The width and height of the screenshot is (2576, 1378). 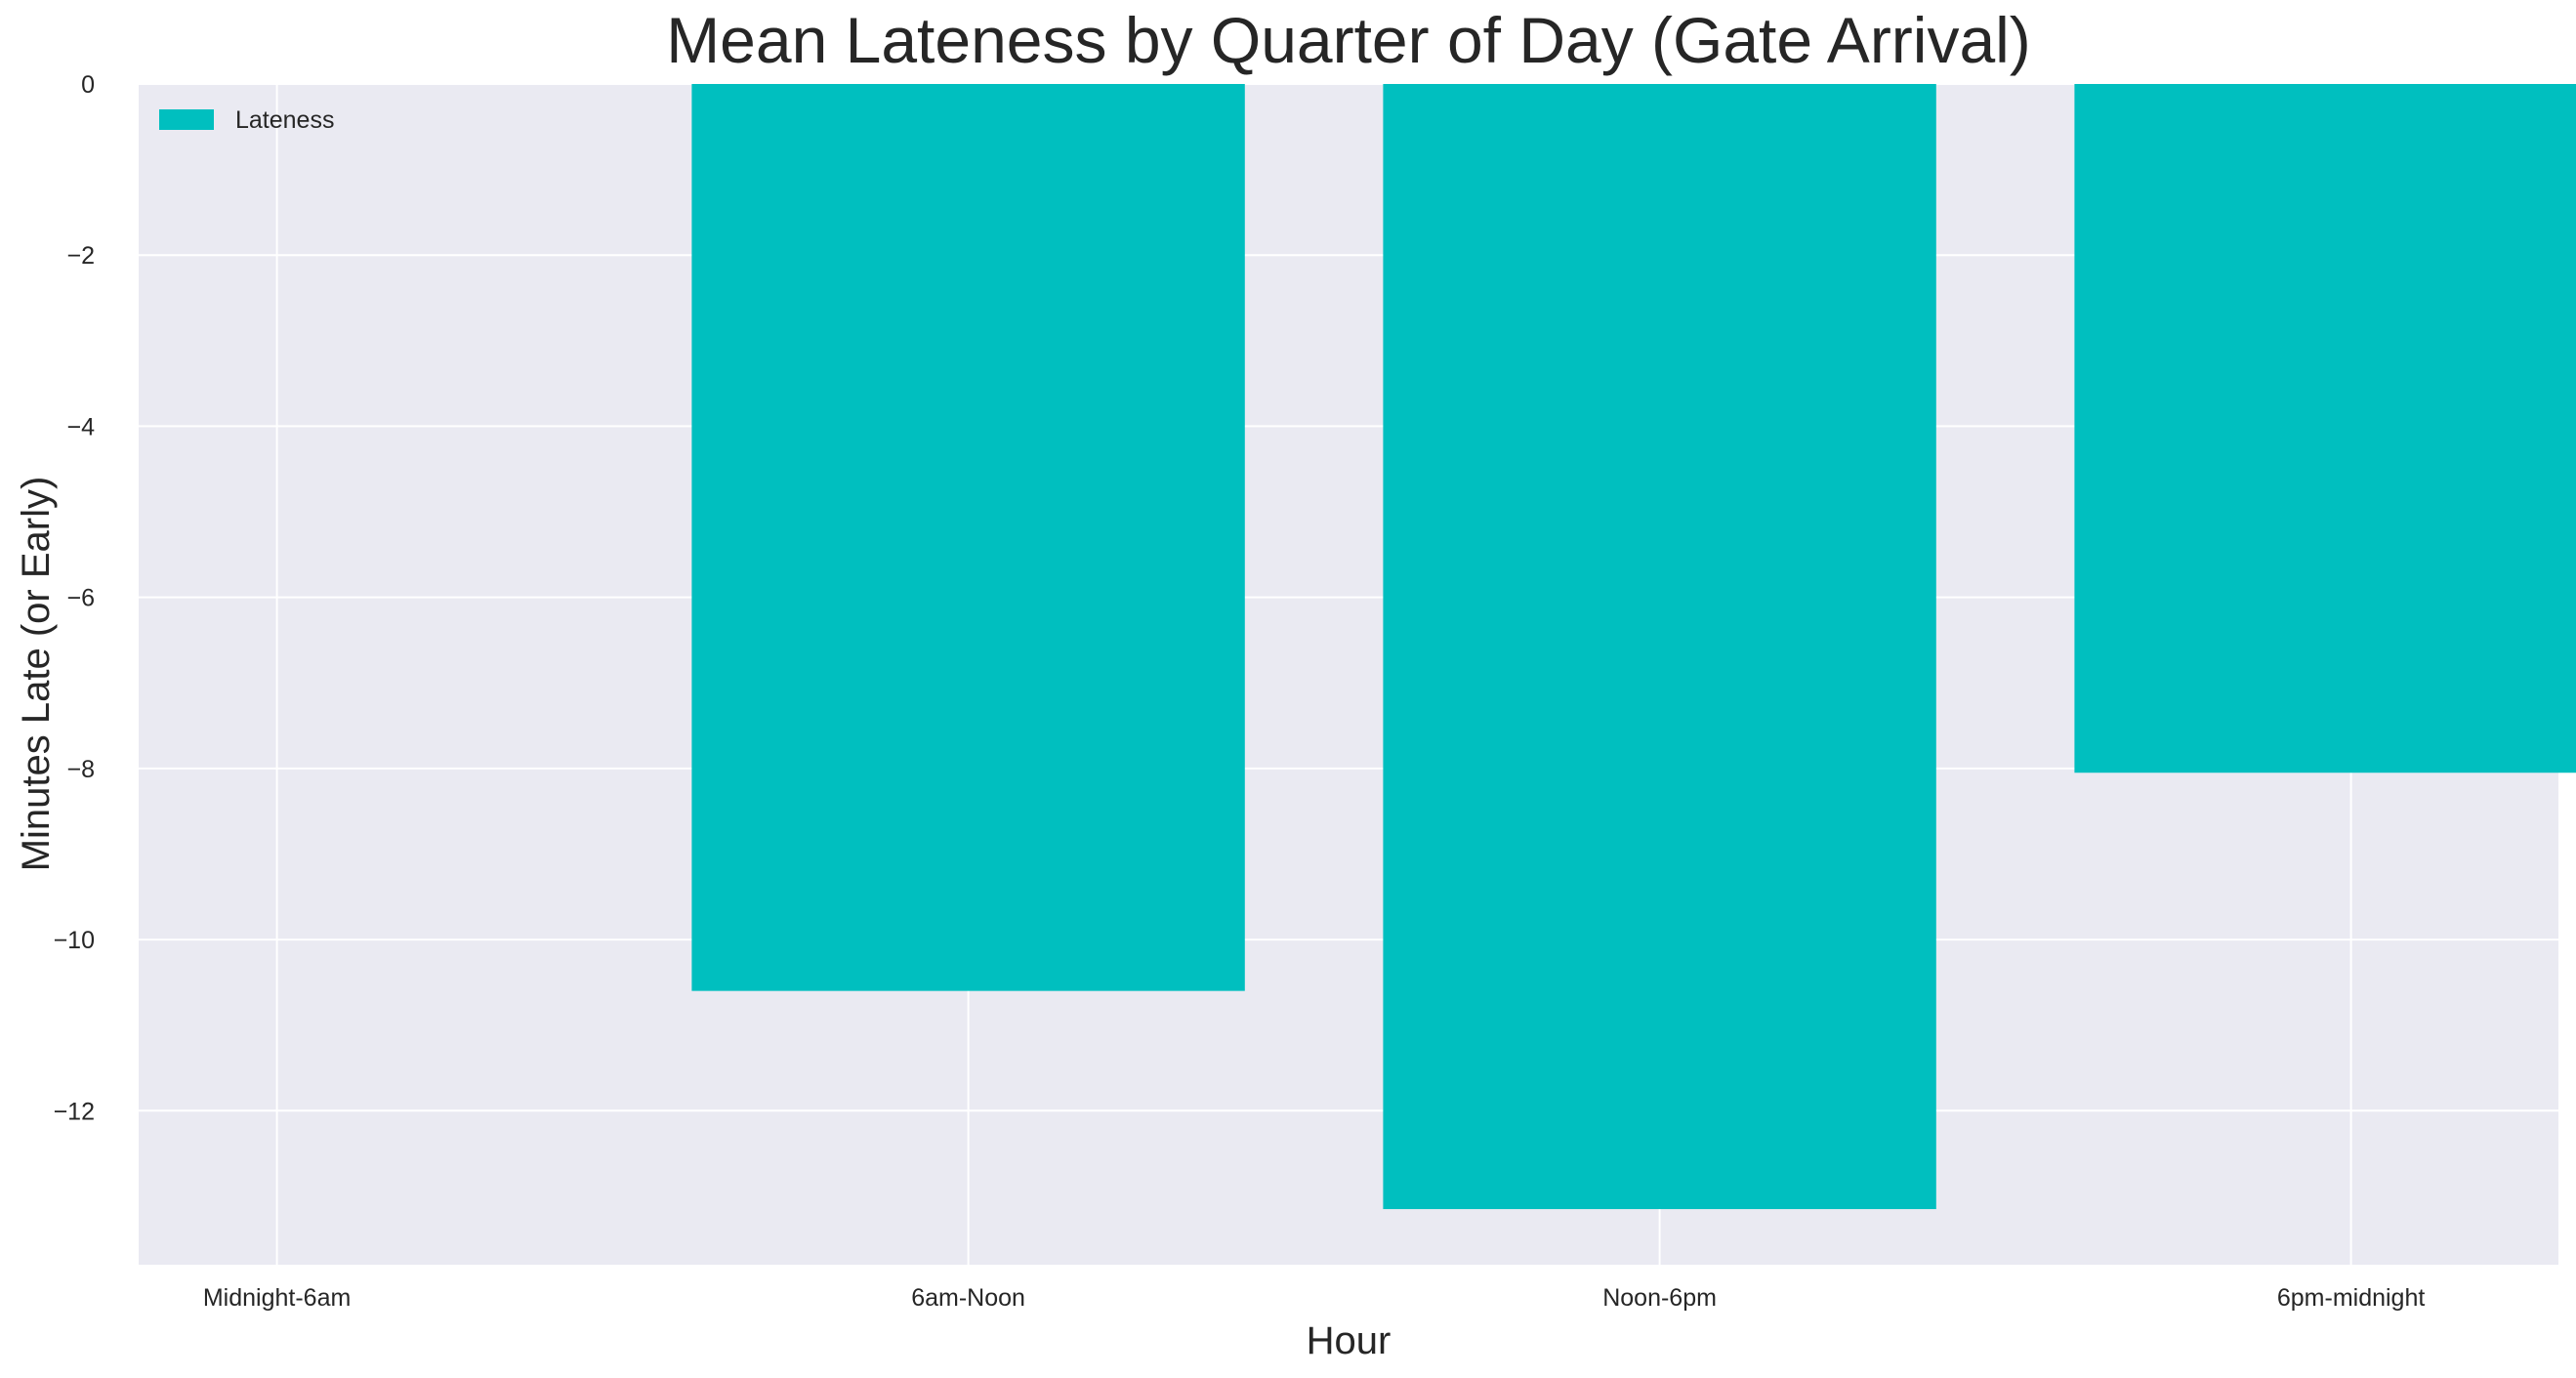 I want to click on x-tick-labels: Midnight-6am 6am-Noon Noon-6pm 6pm-midnight, so click(x=1314, y=1298).